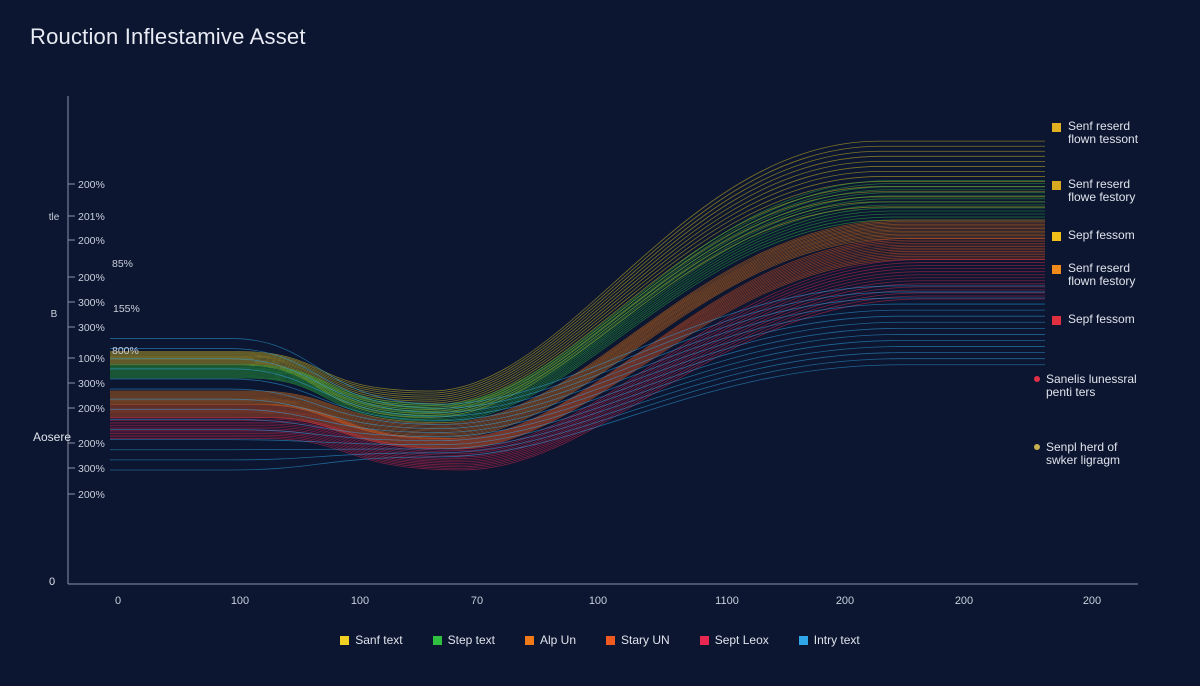 The width and height of the screenshot is (1200, 686). Describe the element at coordinates (52, 582) in the screenshot. I see `y-origin-label: 0` at that location.